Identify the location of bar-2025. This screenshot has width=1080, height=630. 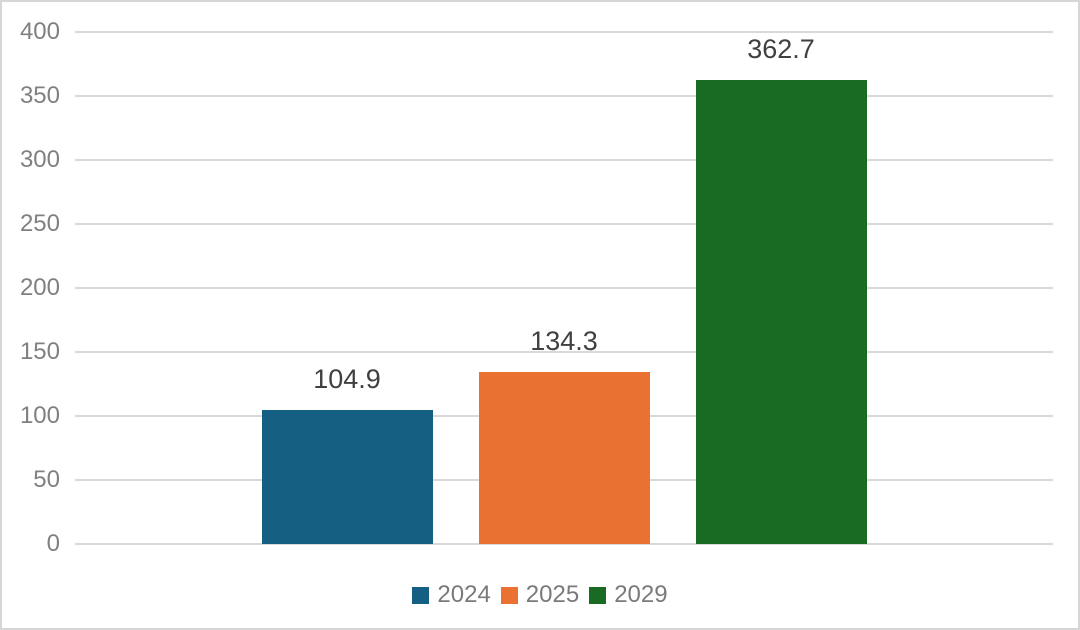
(564, 458).